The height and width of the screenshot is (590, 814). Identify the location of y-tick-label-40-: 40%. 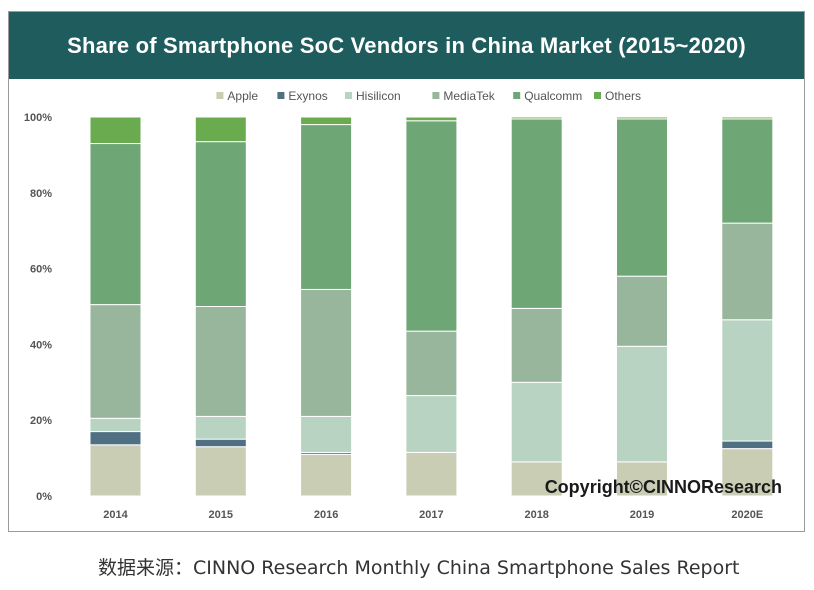
(41, 345).